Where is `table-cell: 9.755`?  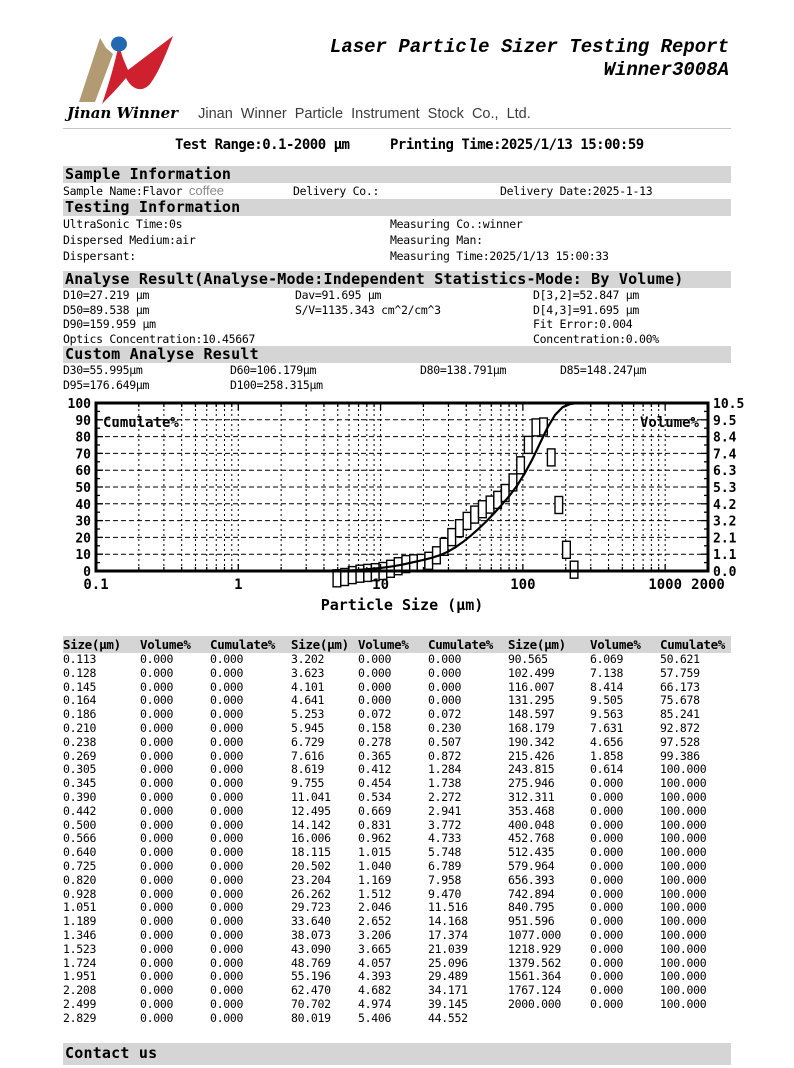 table-cell: 9.755 is located at coordinates (308, 783).